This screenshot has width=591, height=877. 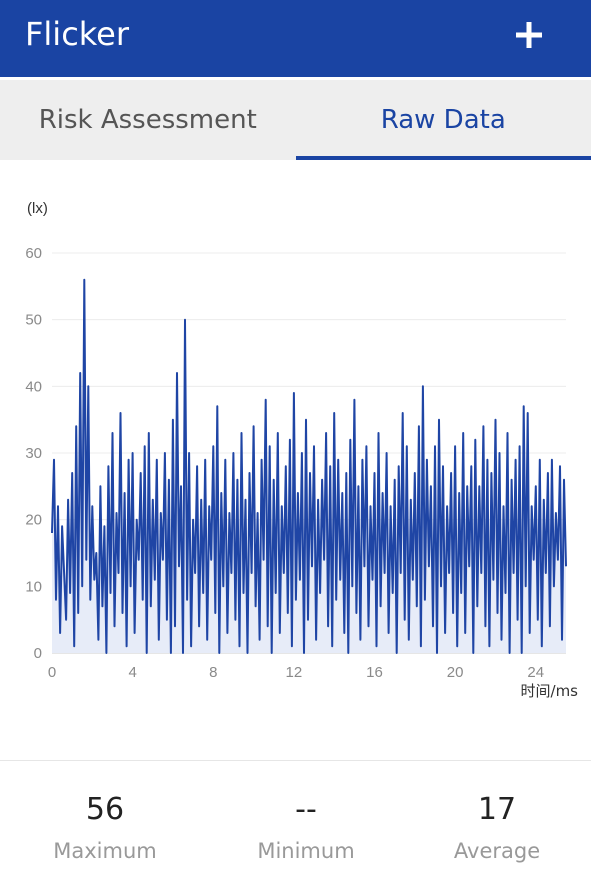 I want to click on y-tick-label: 50, so click(x=33, y=320).